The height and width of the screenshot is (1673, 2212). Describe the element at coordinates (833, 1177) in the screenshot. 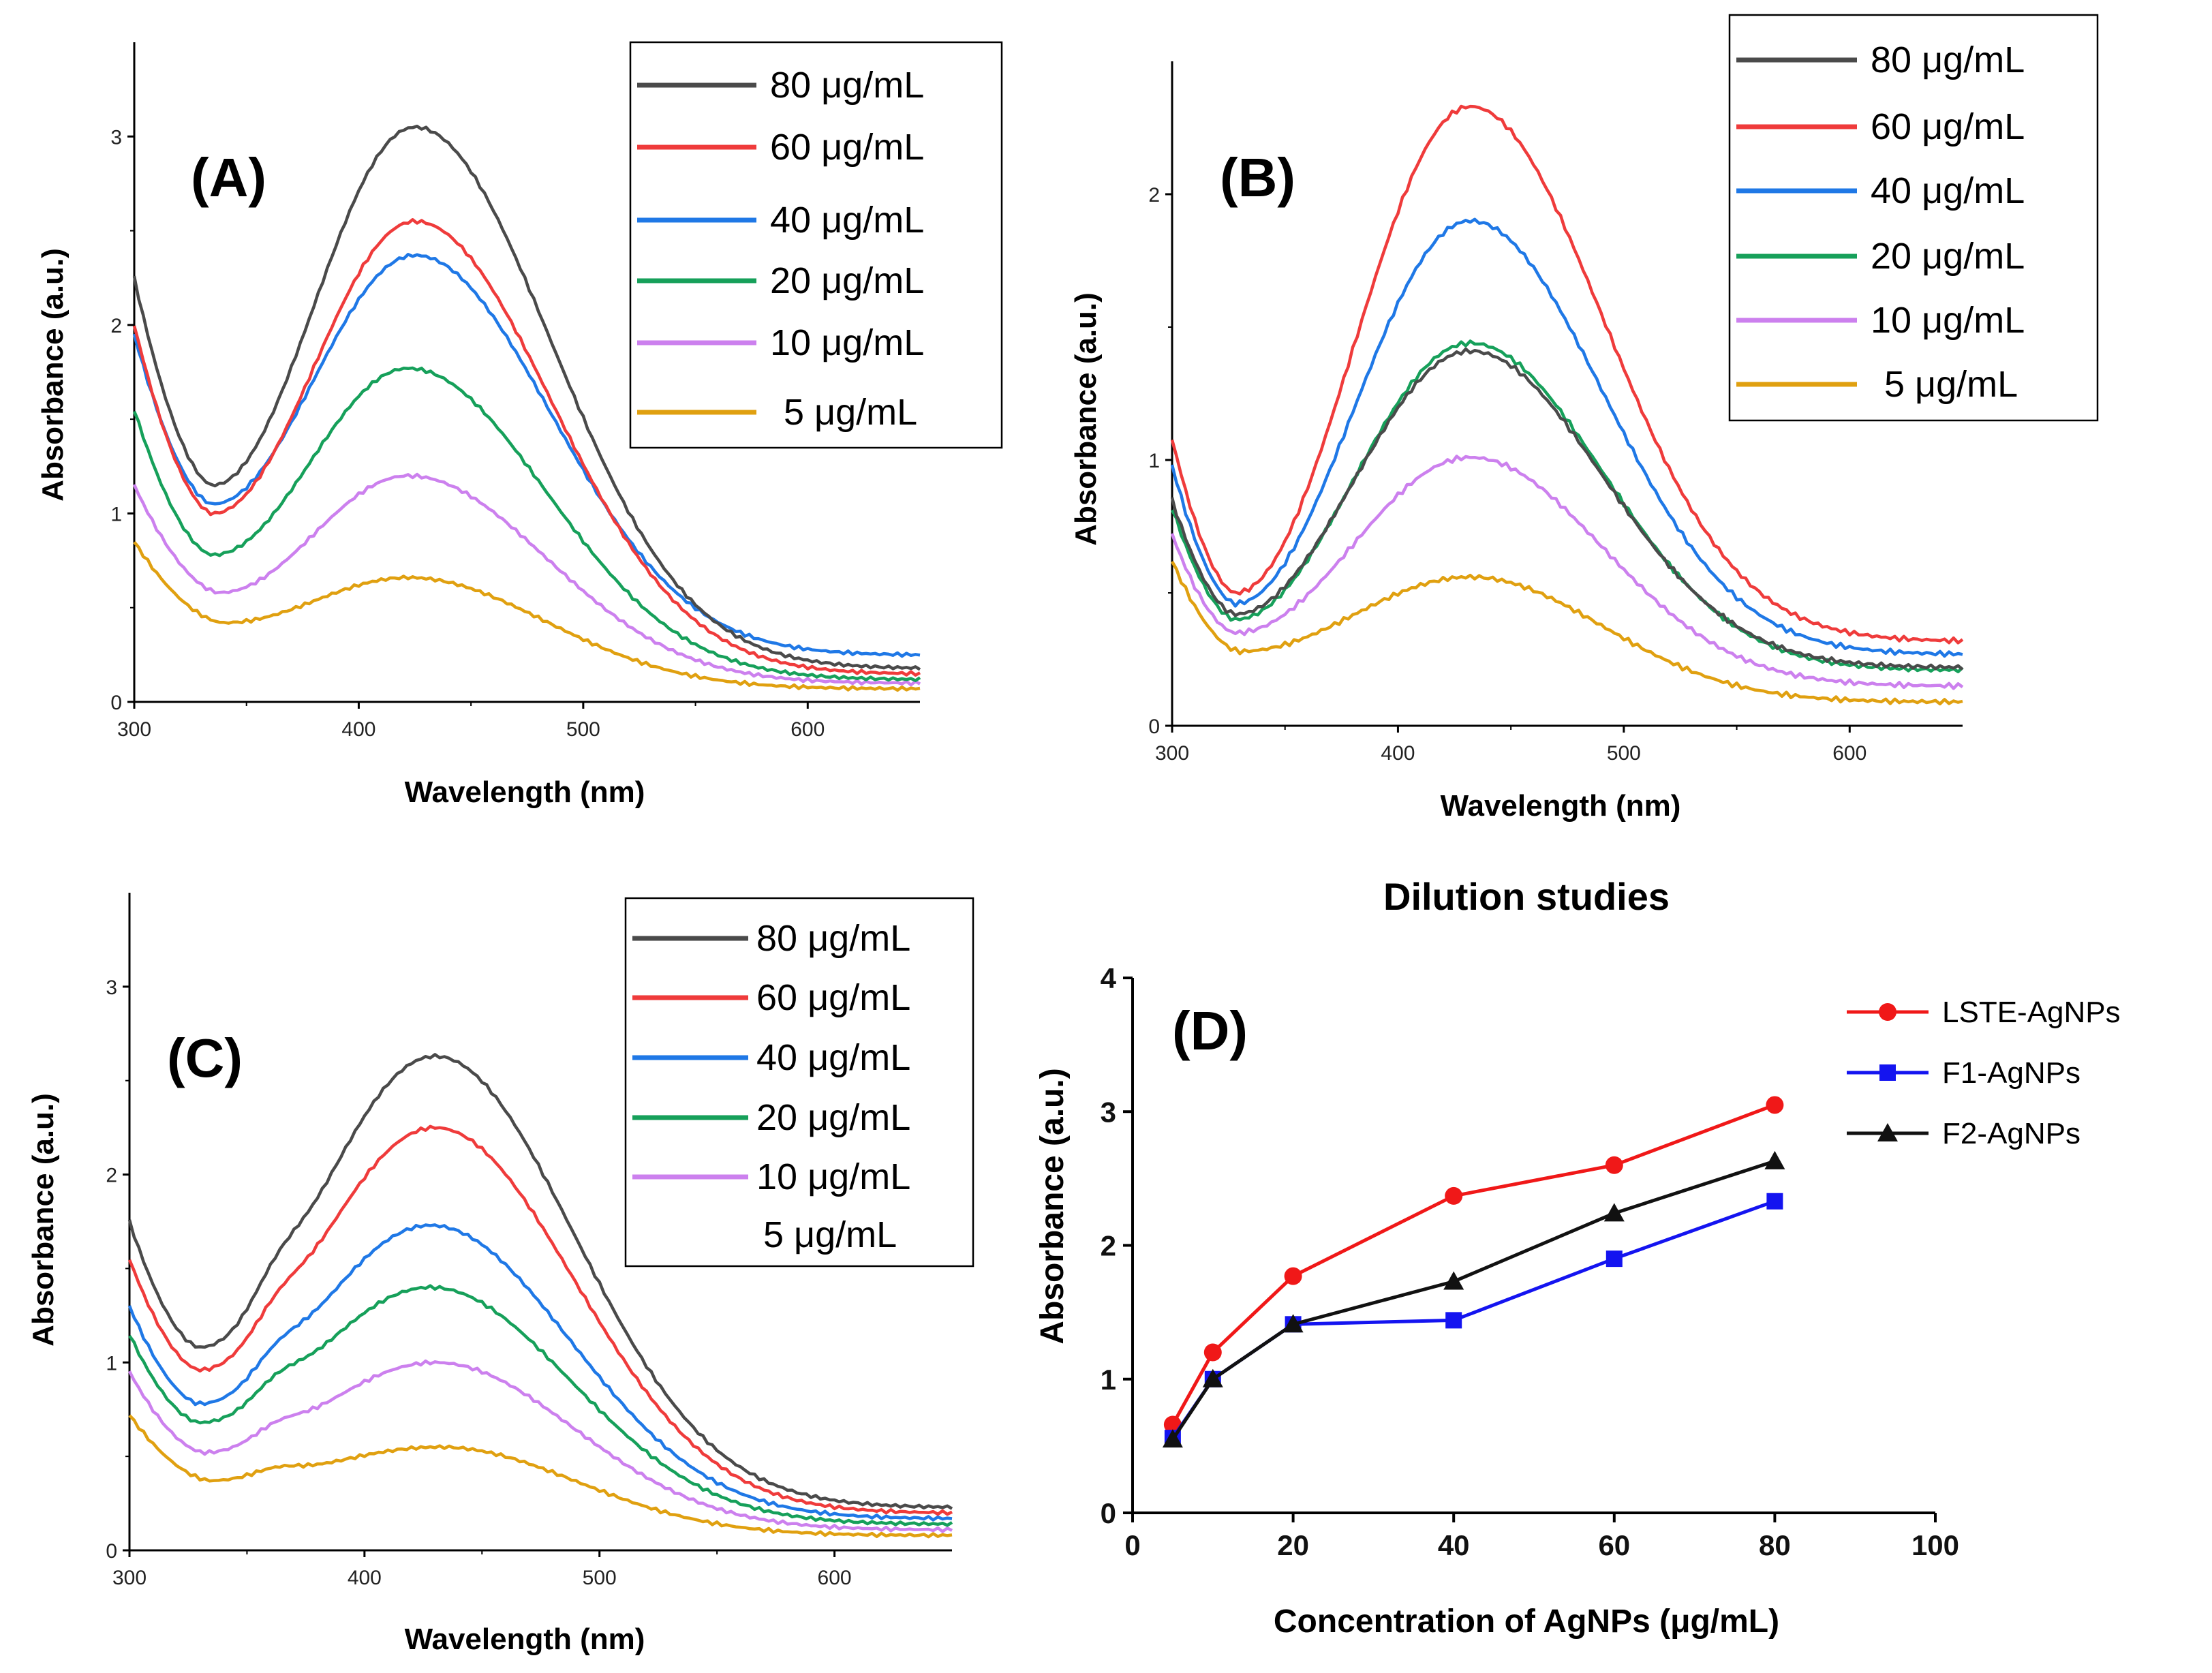

I see `legend-c-10: 10 μg/mL` at that location.